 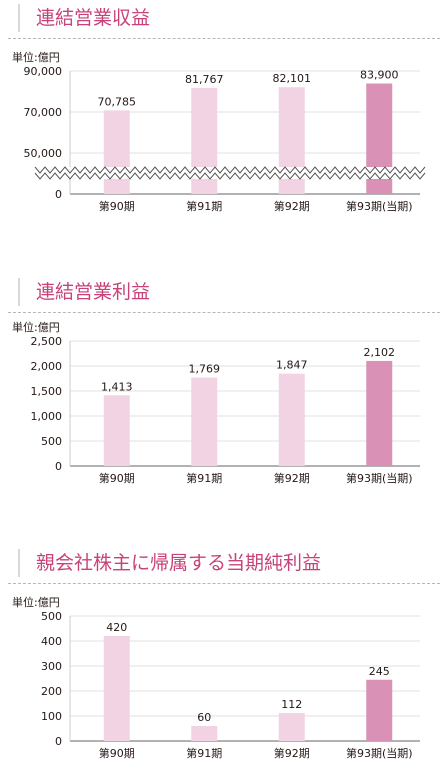 I want to click on data-label: 245, so click(x=379, y=671).